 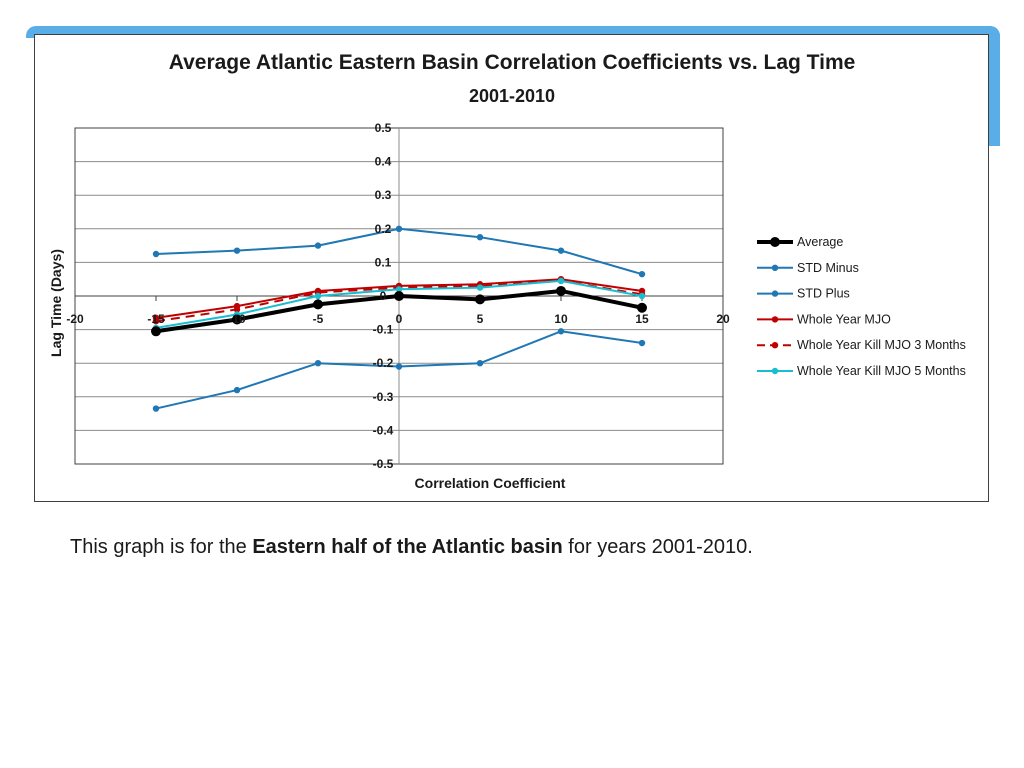 I want to click on series-whole-year-kill-mjo-5-months, so click(x=399, y=304).